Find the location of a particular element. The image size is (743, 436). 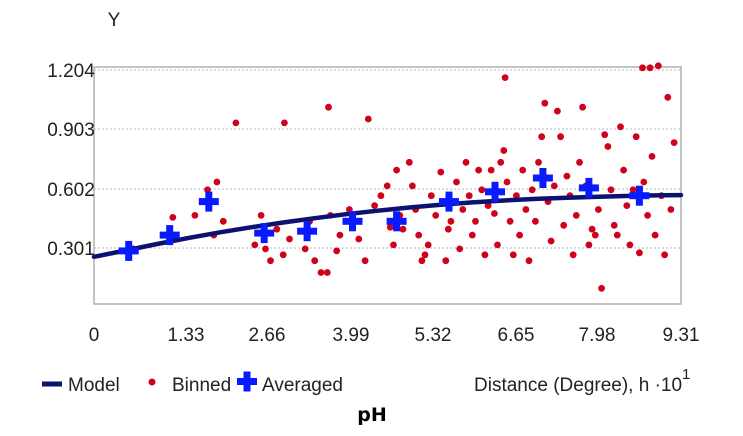

y-tick-label: 0.602 is located at coordinates (71, 190).